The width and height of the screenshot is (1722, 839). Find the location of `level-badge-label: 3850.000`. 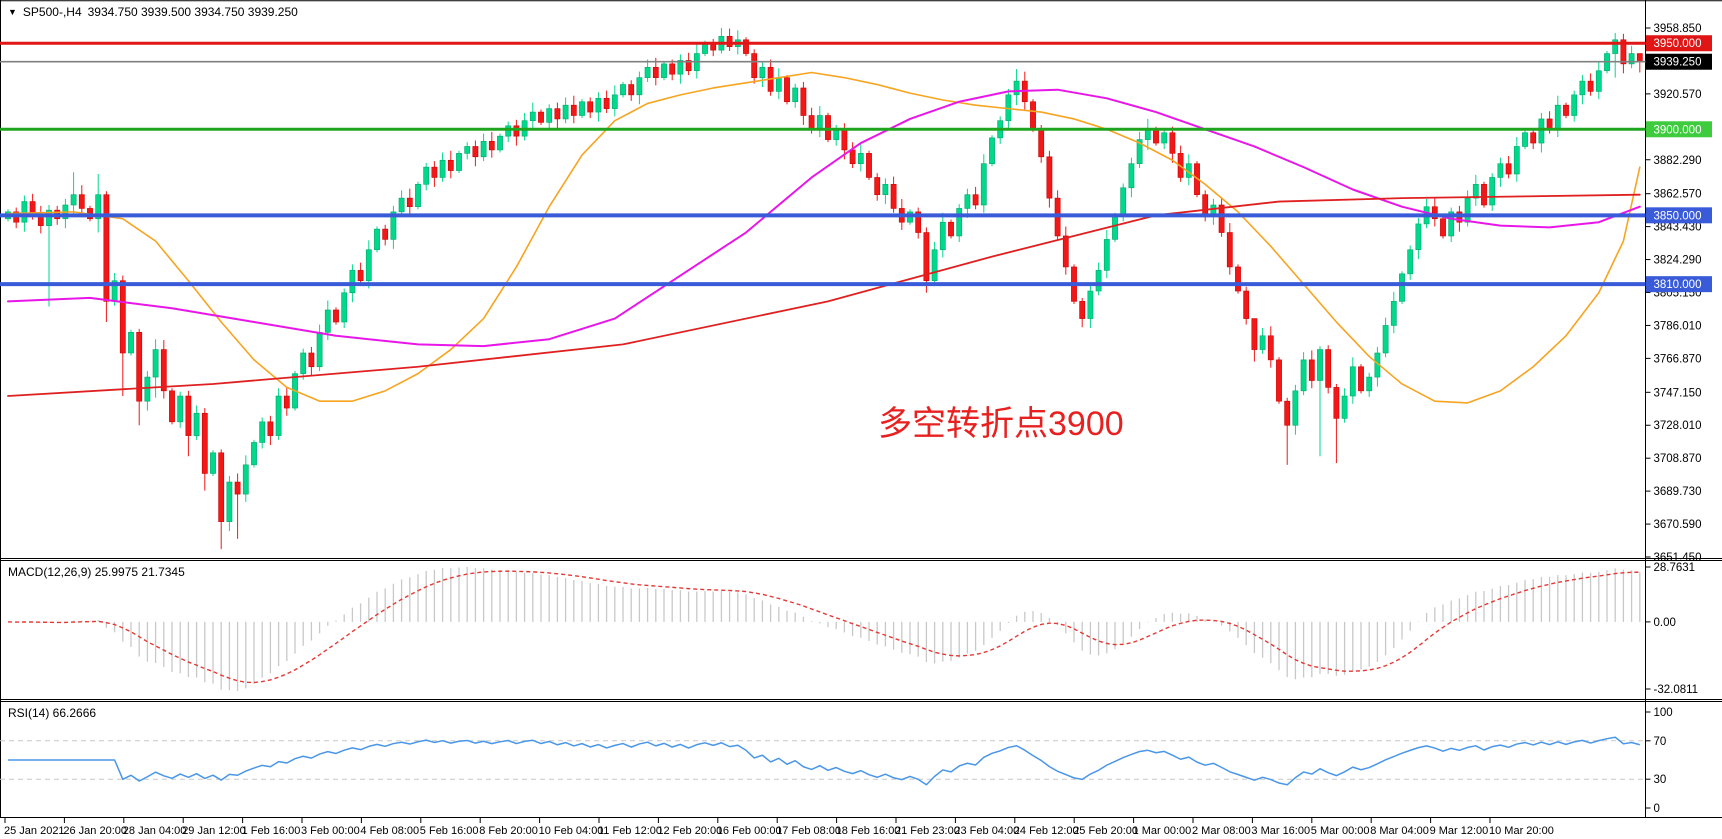

level-badge-label: 3850.000 is located at coordinates (1678, 216).